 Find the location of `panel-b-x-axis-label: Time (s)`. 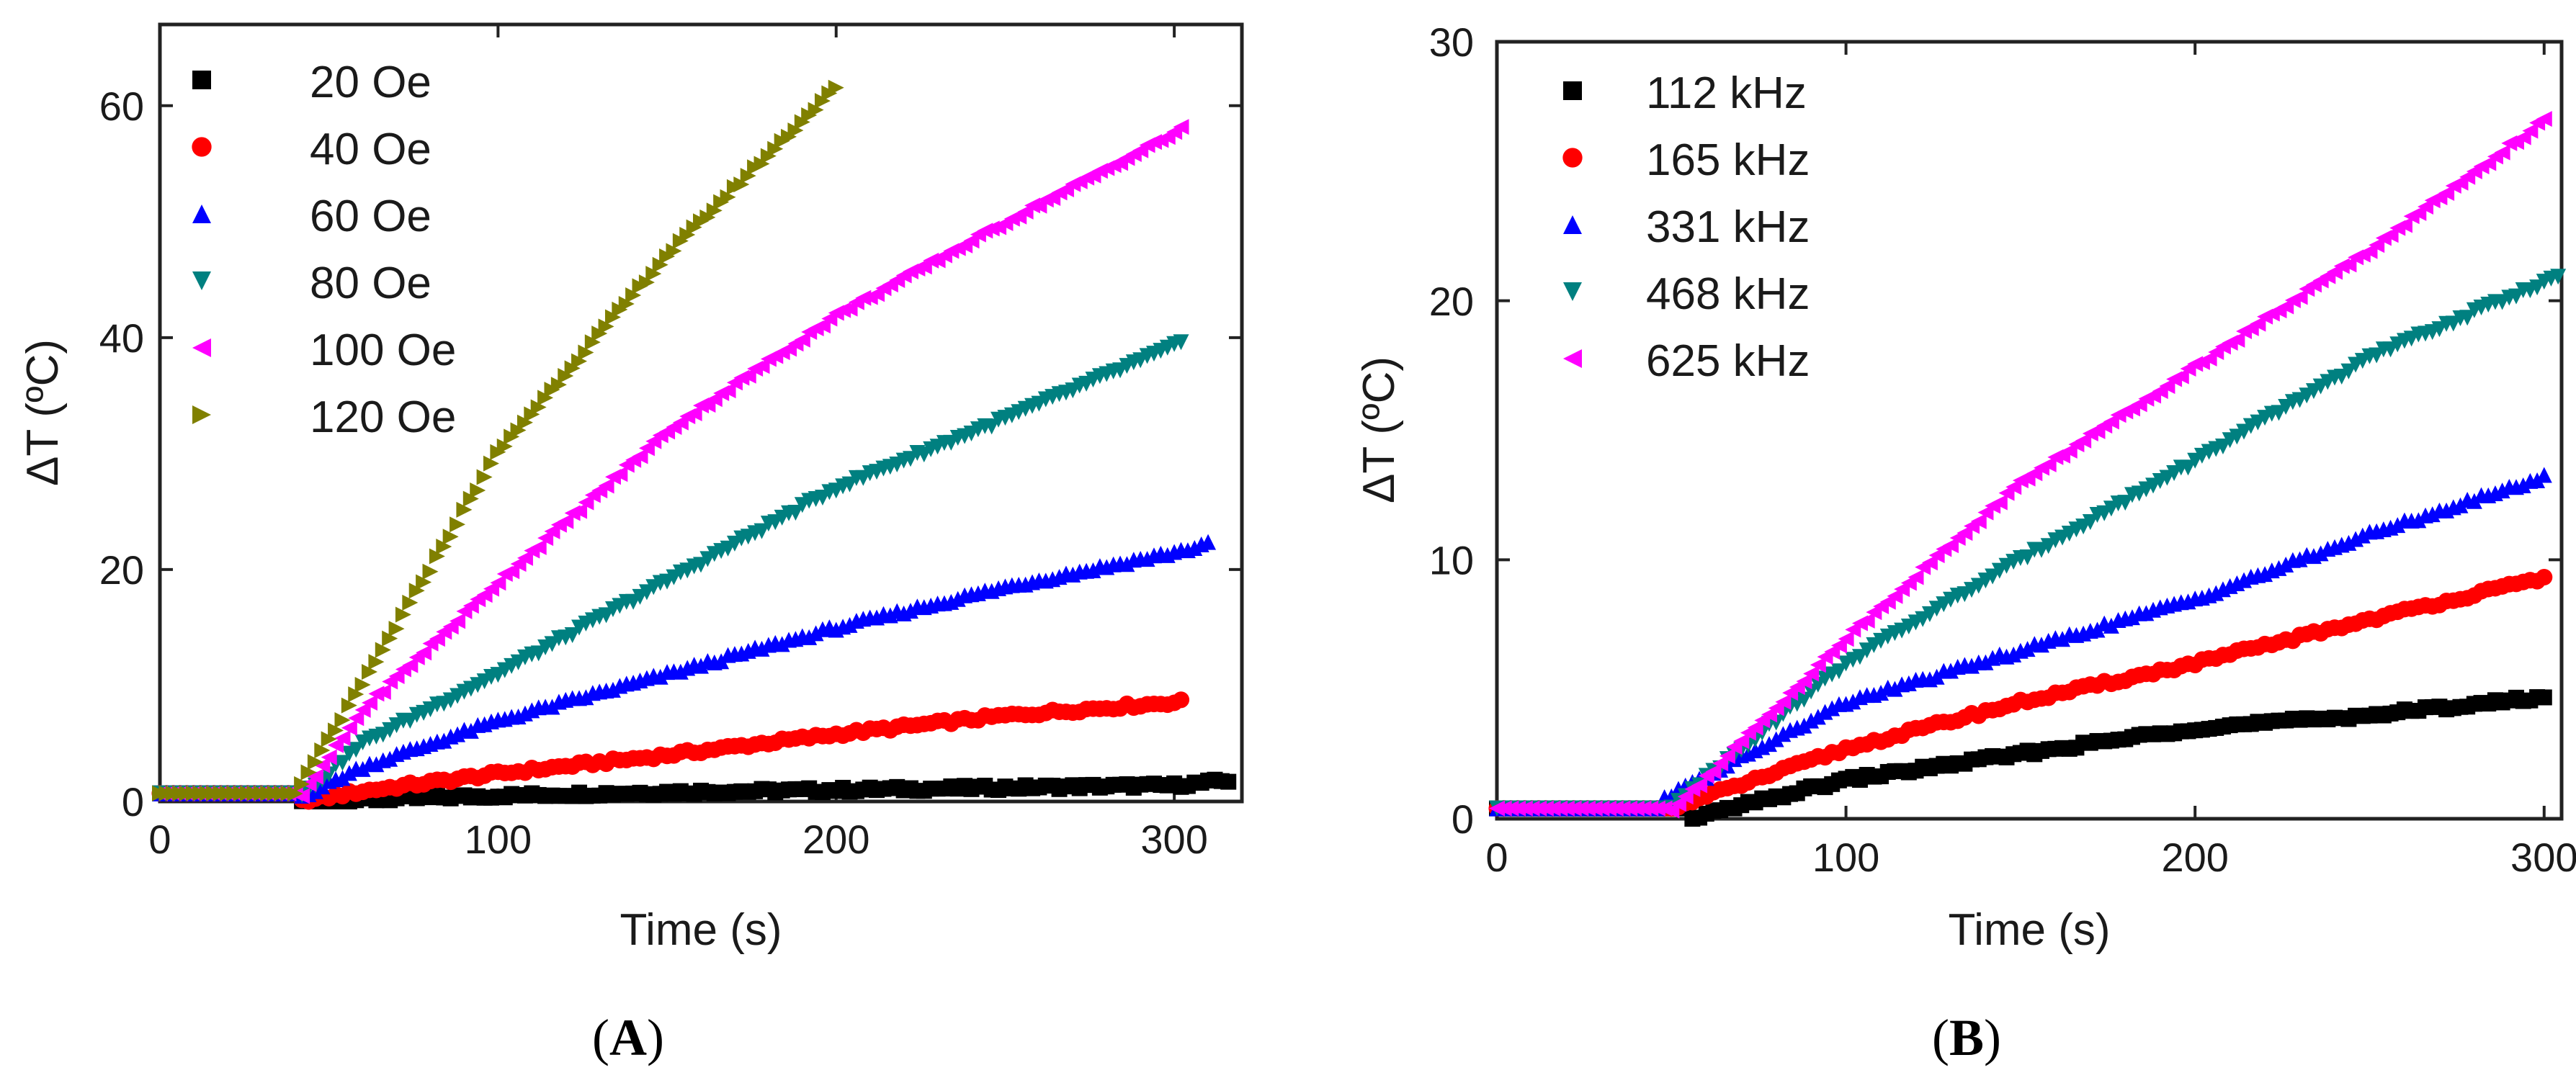

panel-b-x-axis-label: Time (s) is located at coordinates (2030, 930).